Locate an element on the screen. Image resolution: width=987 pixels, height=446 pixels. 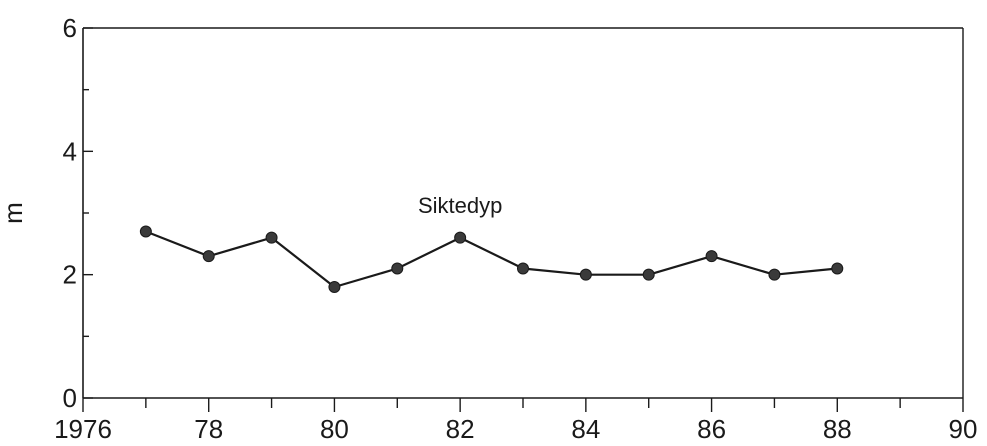
x-tick-label: 86 is located at coordinates (711, 429).